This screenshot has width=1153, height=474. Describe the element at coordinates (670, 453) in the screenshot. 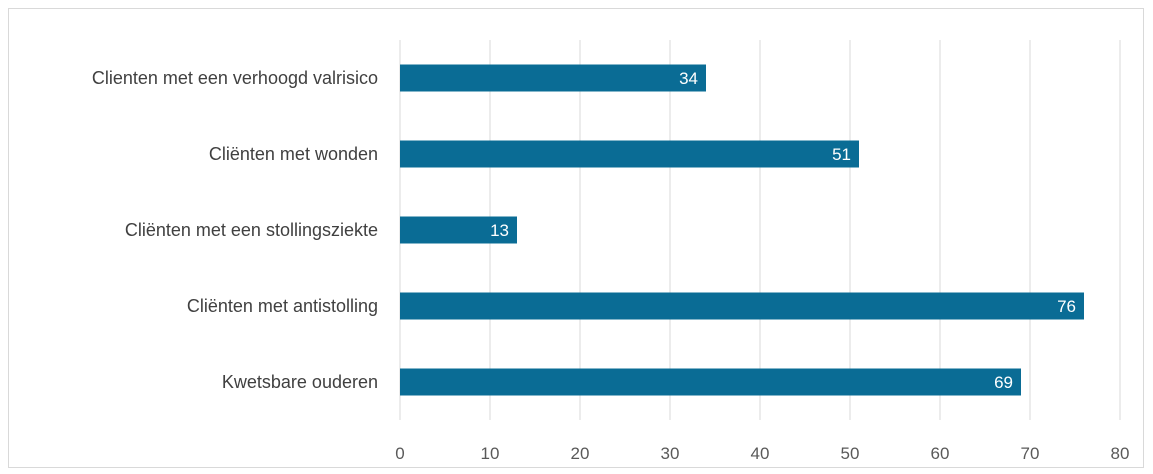

I see `x-tick-label: 30` at that location.